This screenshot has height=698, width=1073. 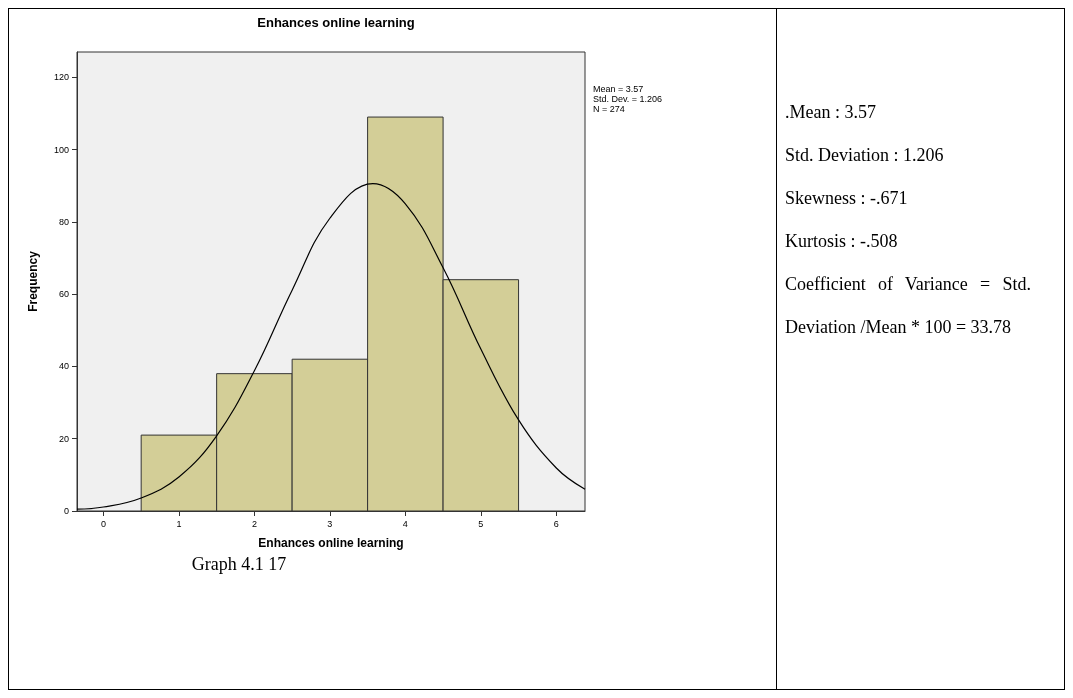 I want to click on caption: Graph 4.1 17, so click(x=239, y=564).